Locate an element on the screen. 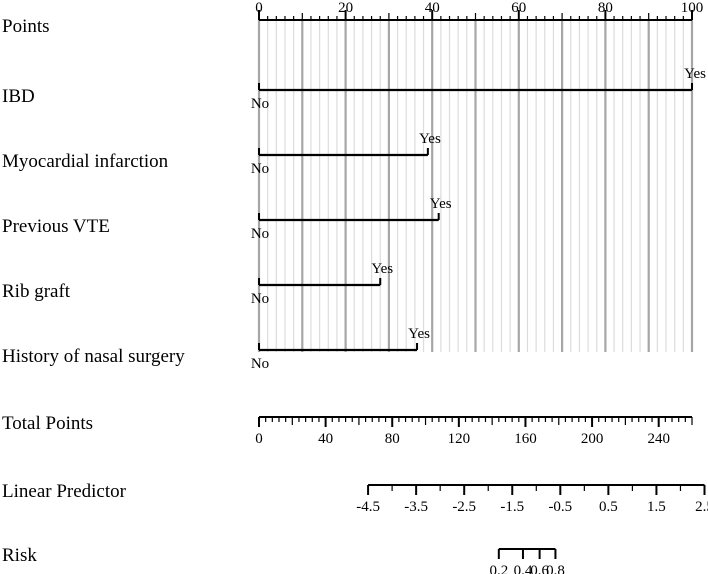  points-tick-label: 80 is located at coordinates (605, 8).